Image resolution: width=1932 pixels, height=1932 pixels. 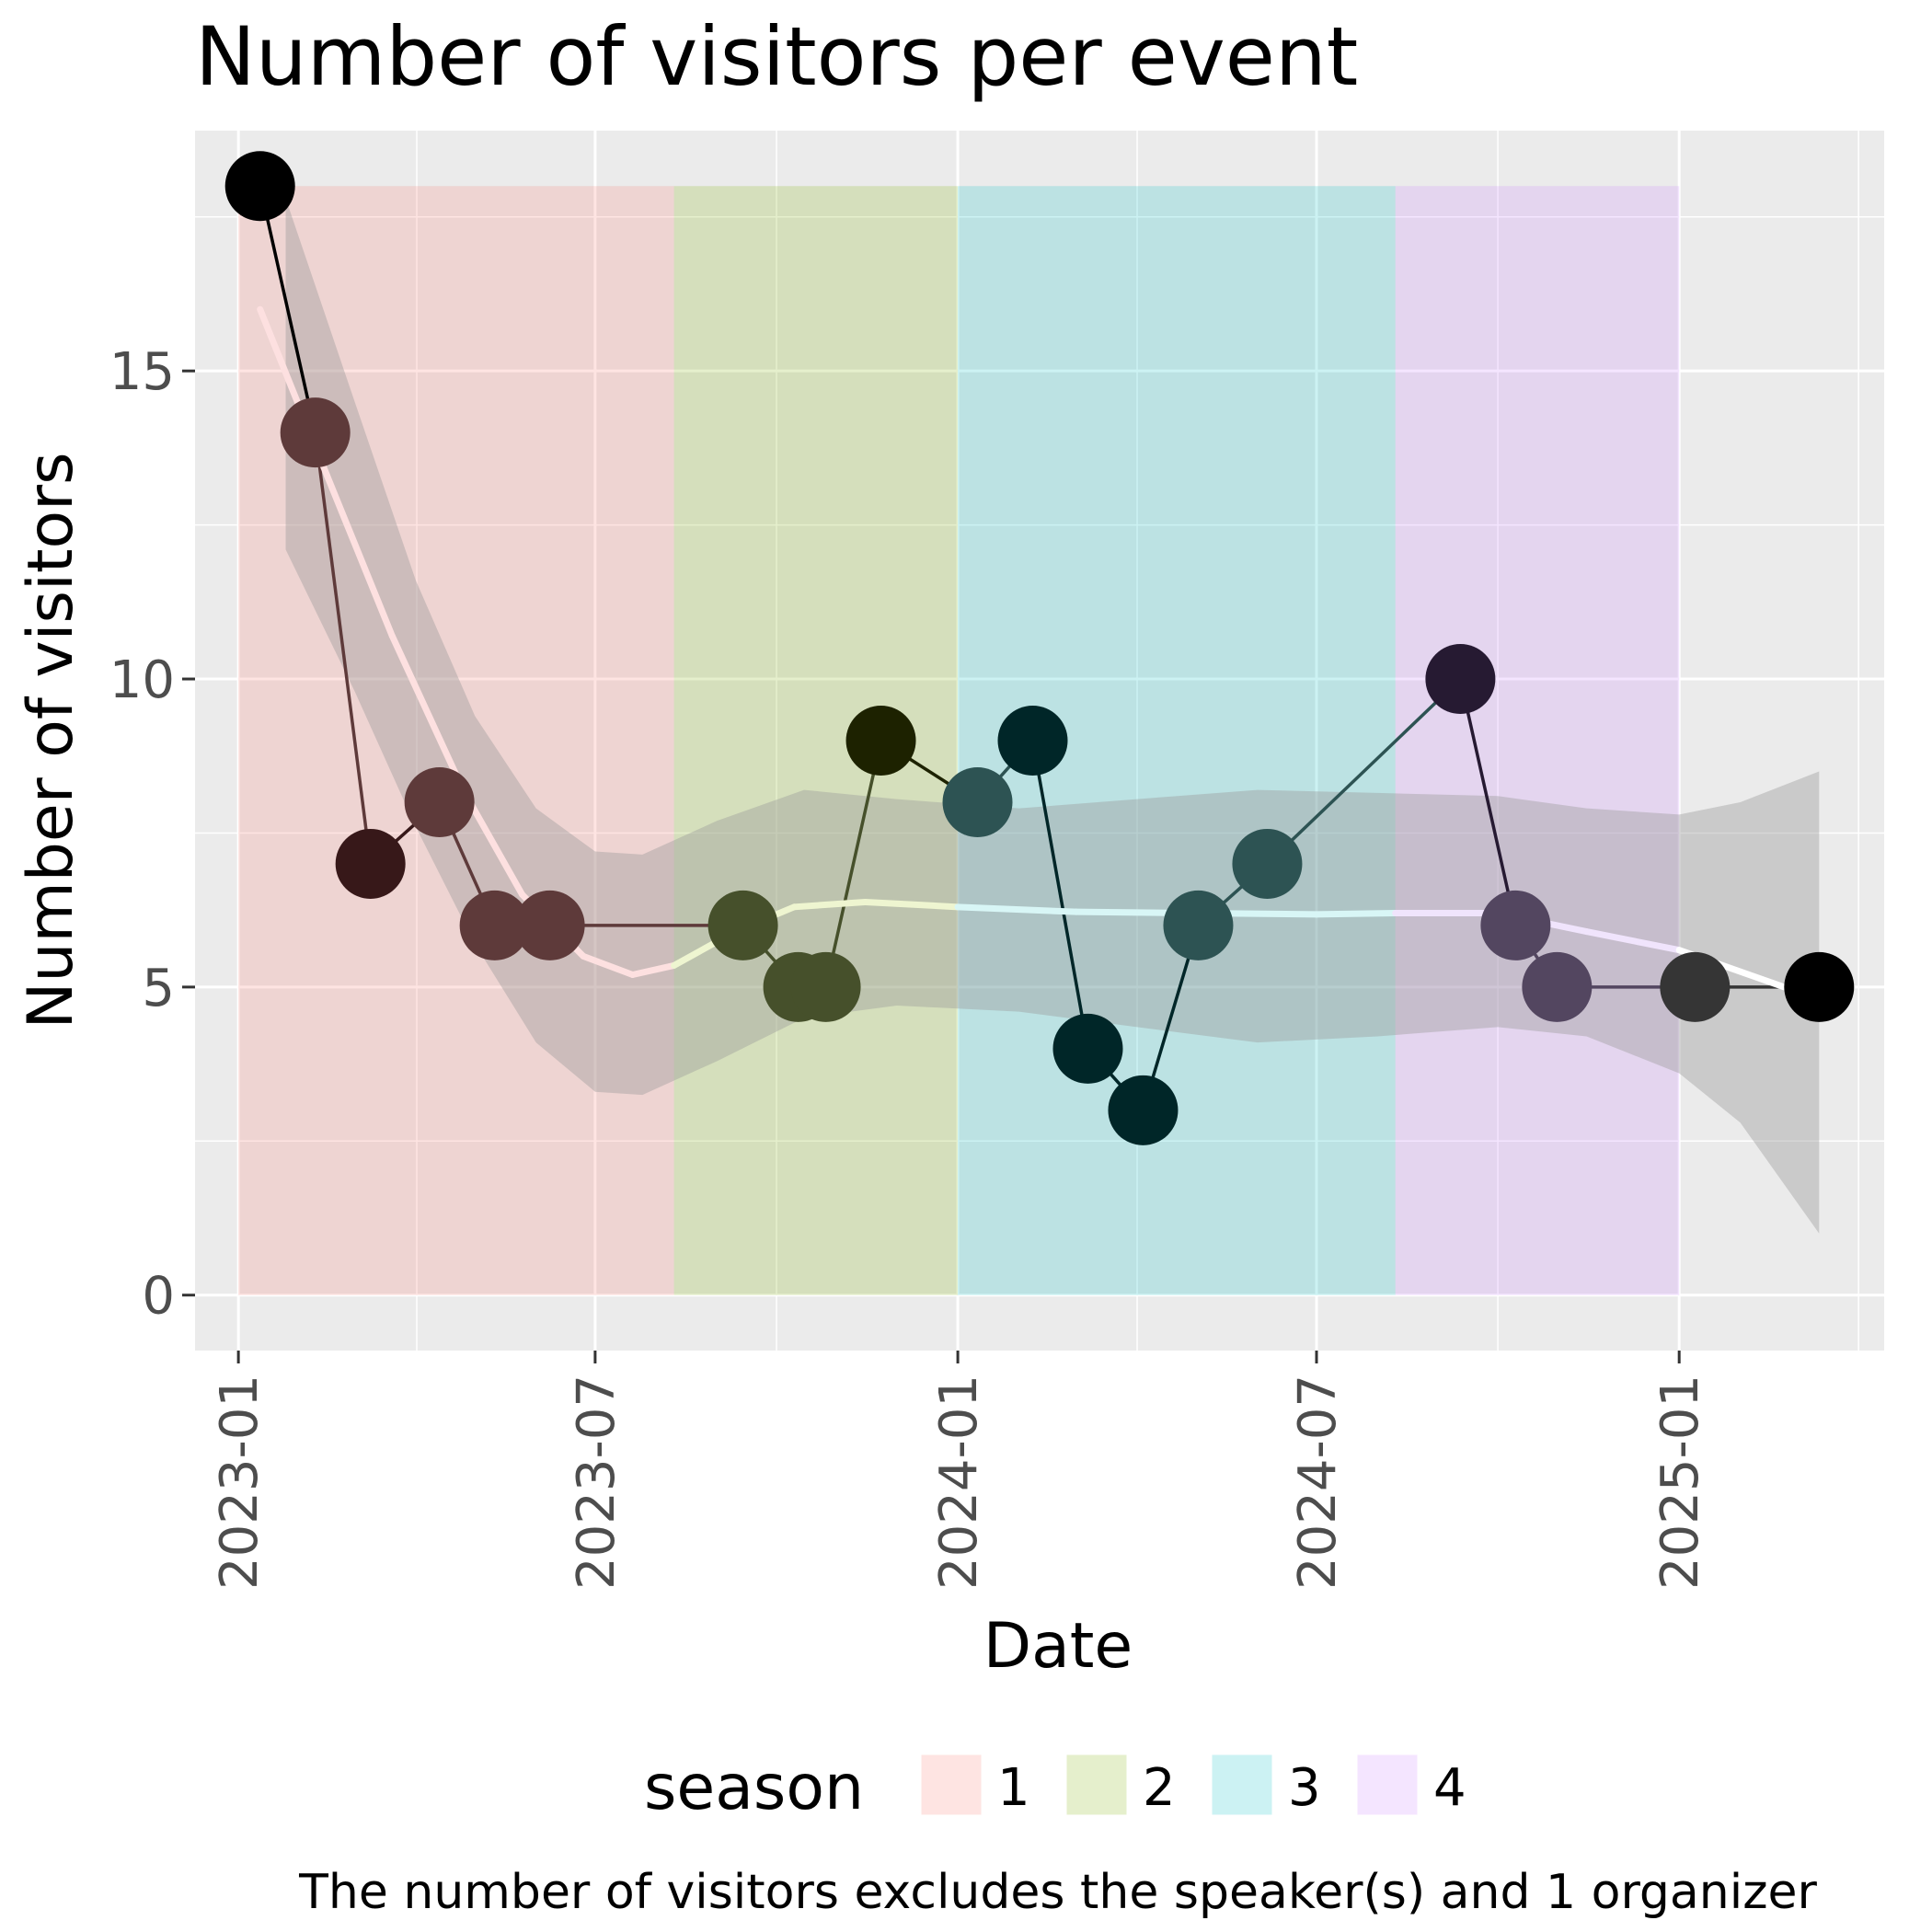 I want to click on legend-label-3: 3, so click(x=1304, y=1788).